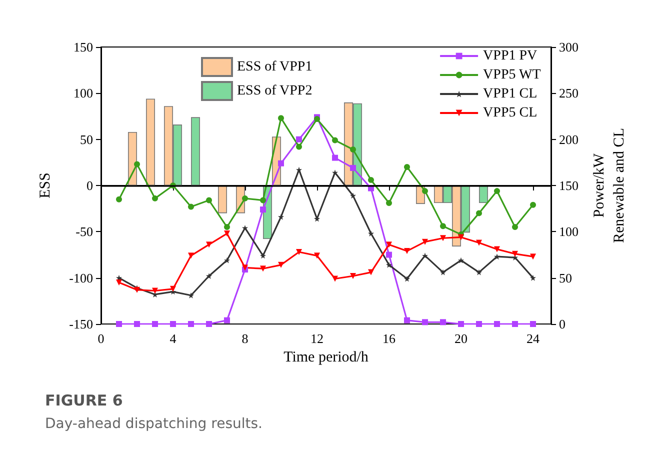  Describe the element at coordinates (274, 91) in the screenshot. I see `legend-label: ESS of VPP2` at that location.